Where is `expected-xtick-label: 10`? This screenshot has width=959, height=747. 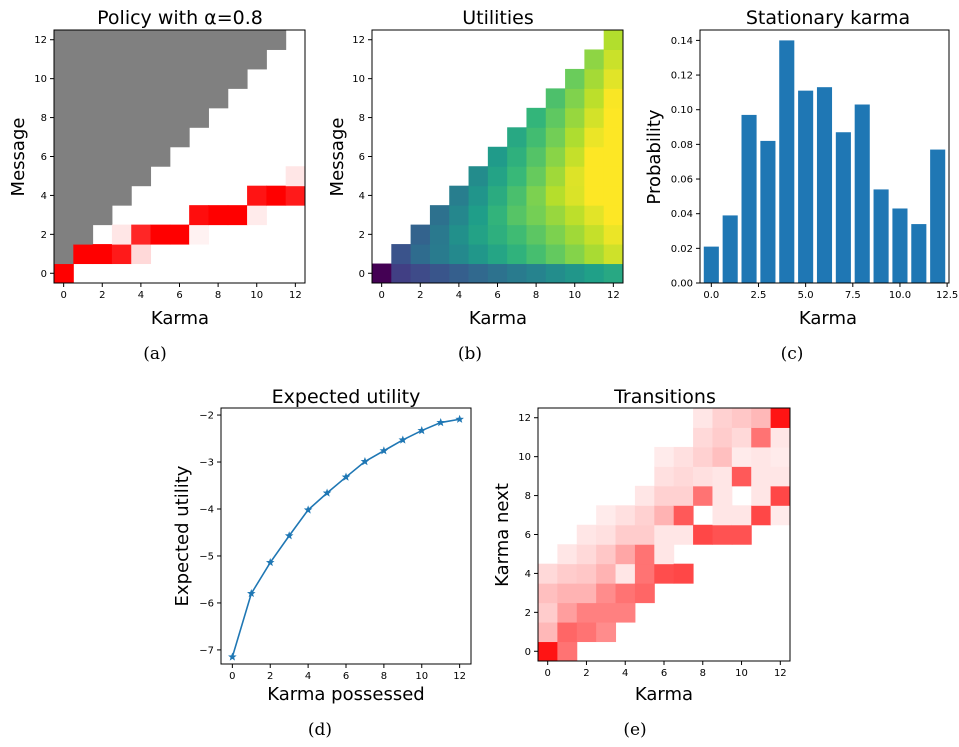 expected-xtick-label: 10 is located at coordinates (421, 676).